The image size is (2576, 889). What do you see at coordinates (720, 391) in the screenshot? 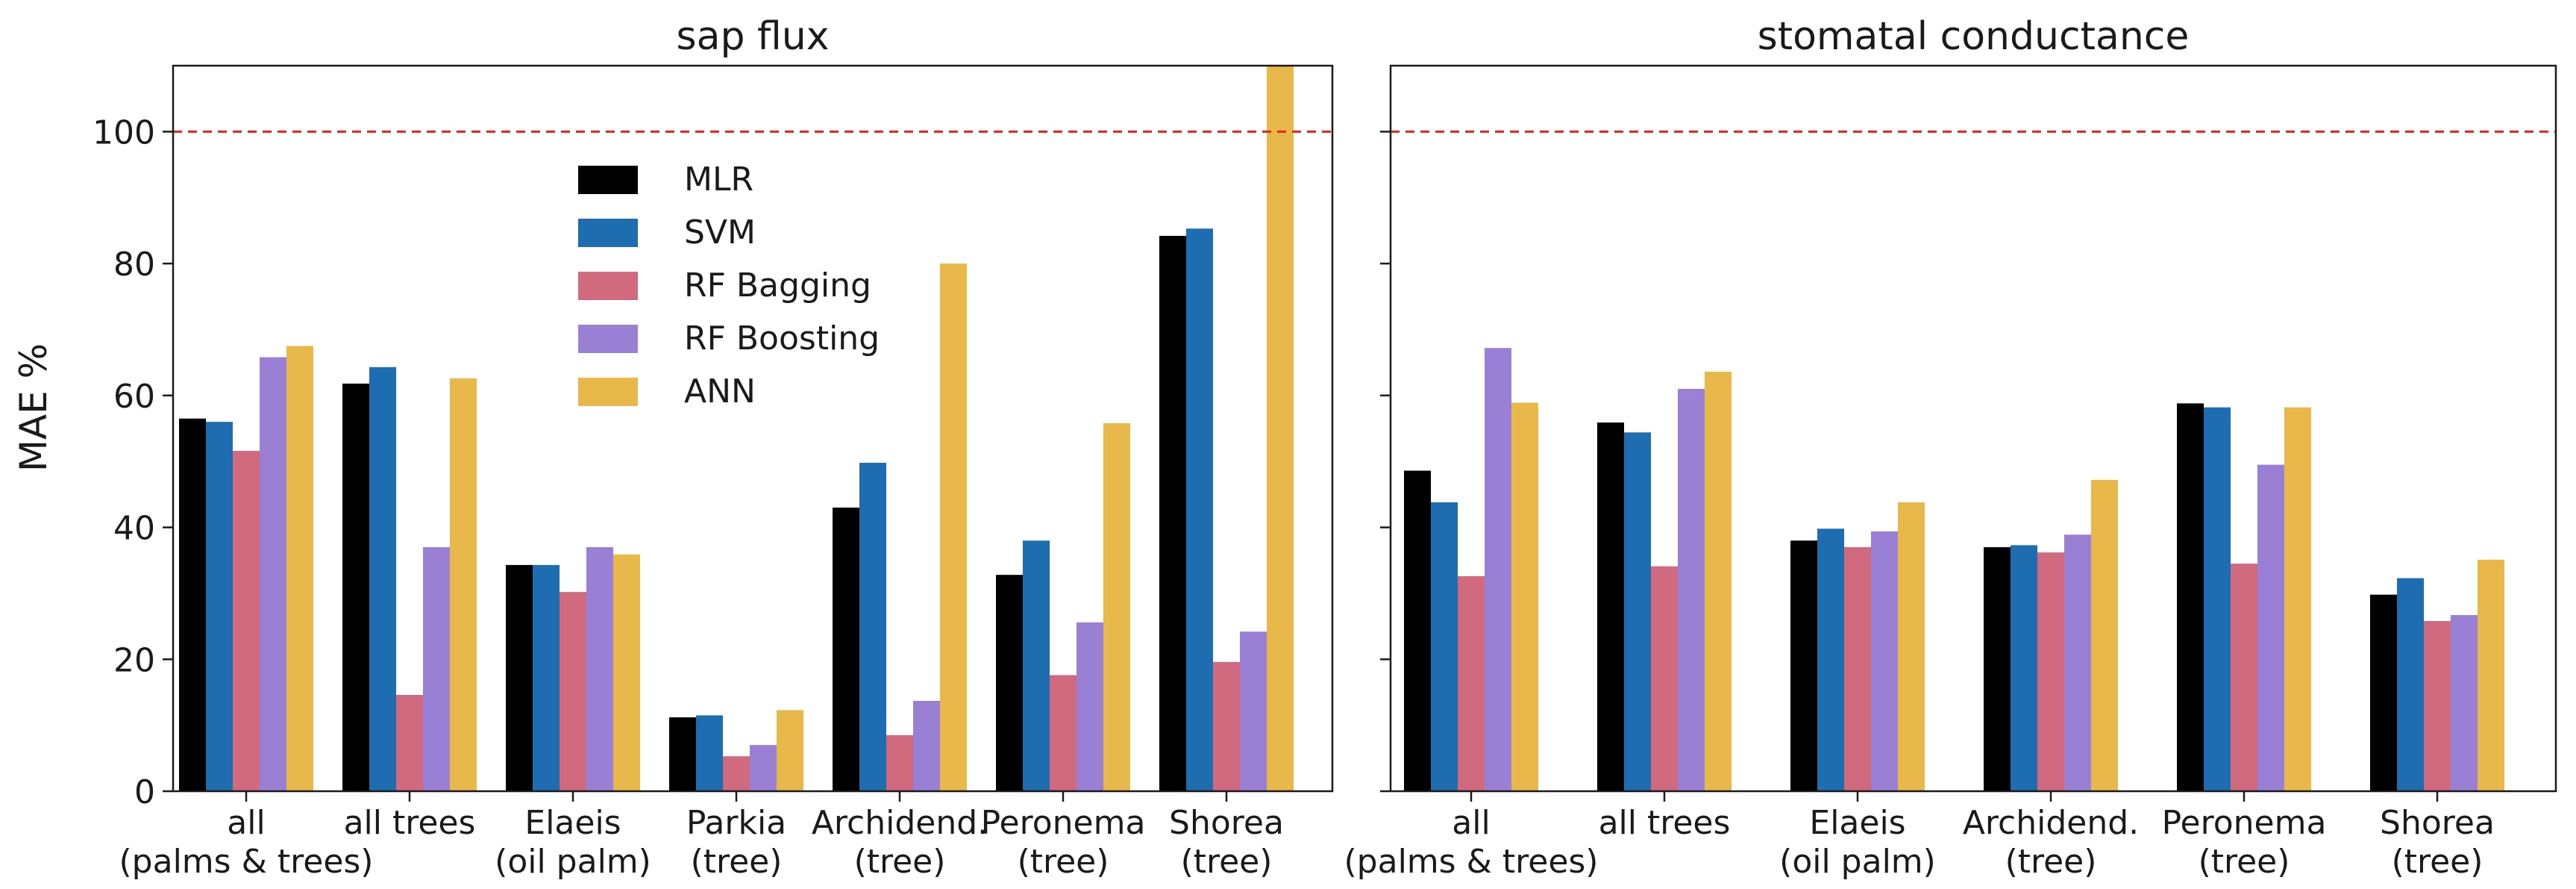
I see `legend-label: ANN` at bounding box center [720, 391].